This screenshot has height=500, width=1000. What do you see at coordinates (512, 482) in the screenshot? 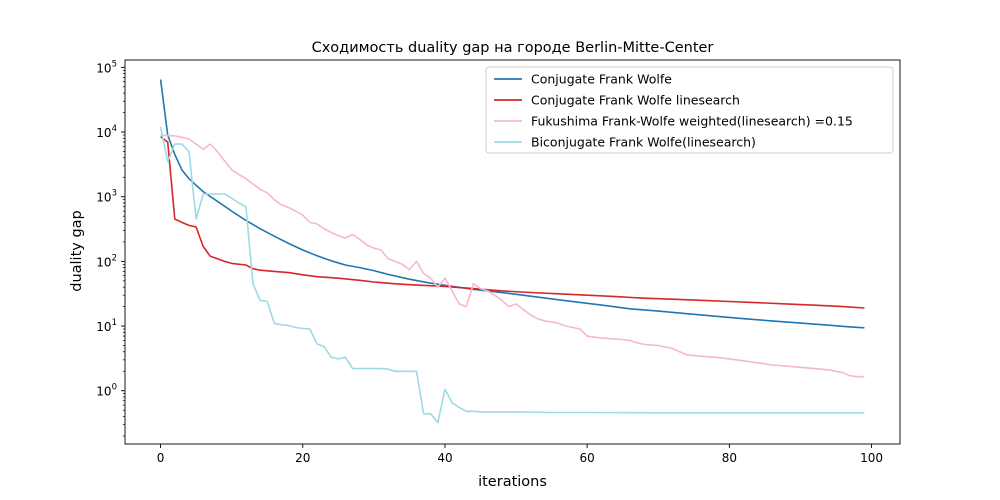
I see `x-axis-label: iterations` at bounding box center [512, 482].